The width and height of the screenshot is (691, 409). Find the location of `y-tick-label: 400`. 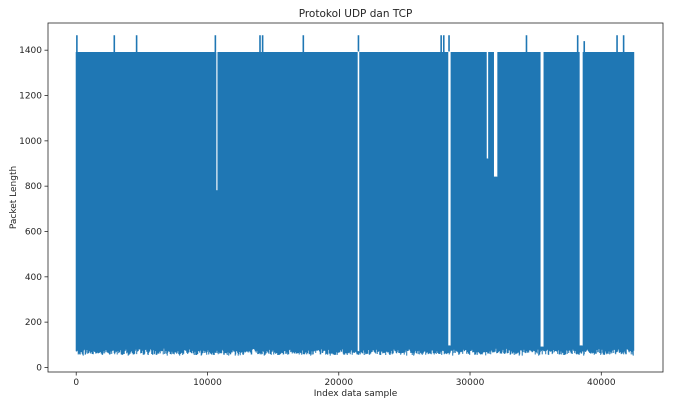

y-tick-label: 400 is located at coordinates (33, 278).